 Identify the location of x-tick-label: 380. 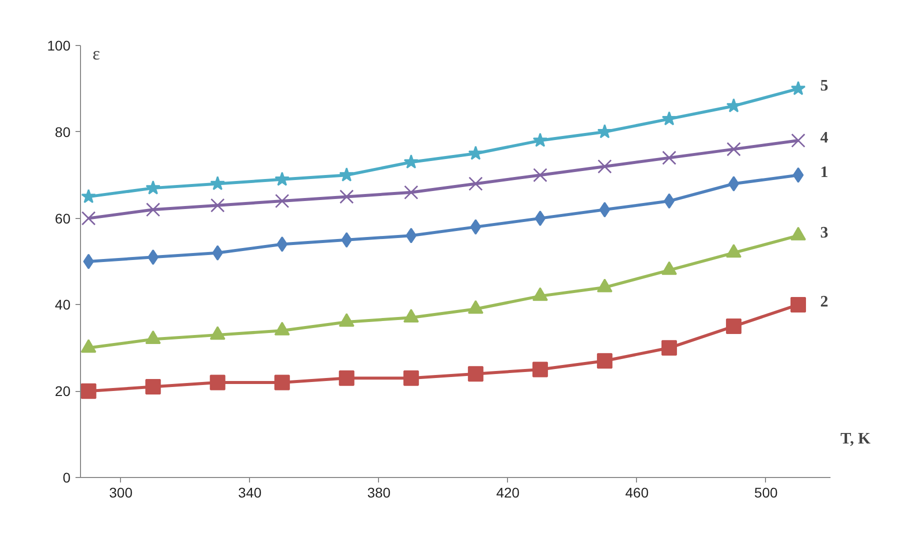
(379, 492).